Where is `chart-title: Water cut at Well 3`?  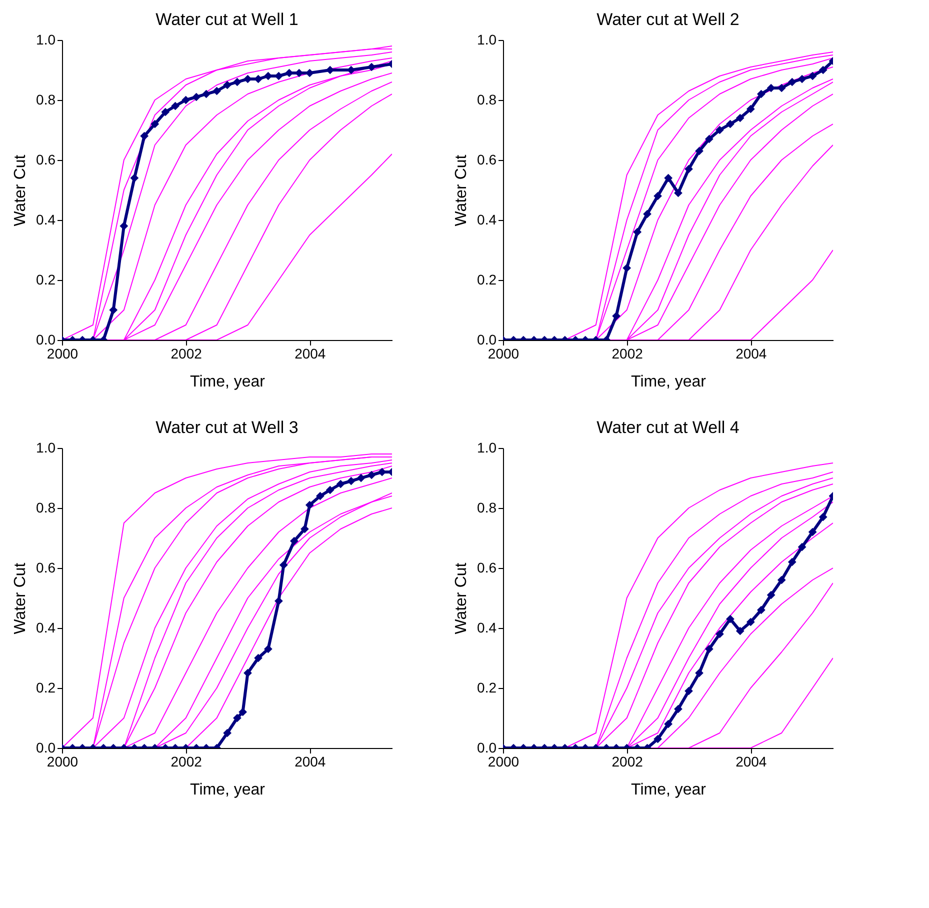
chart-title: Water cut at Well 3 is located at coordinates (227, 427).